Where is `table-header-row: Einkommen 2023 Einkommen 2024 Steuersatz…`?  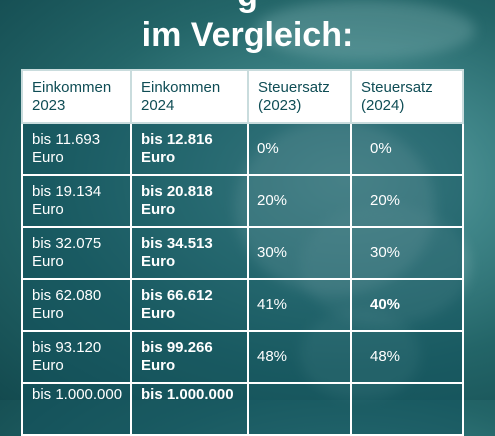 table-header-row: Einkommen 2023 Einkommen 2024 Steuersatz… is located at coordinates (242, 96).